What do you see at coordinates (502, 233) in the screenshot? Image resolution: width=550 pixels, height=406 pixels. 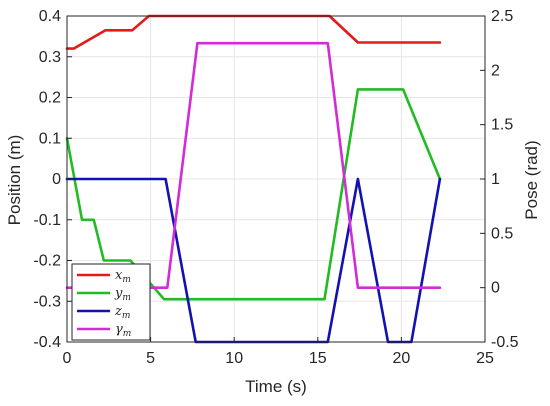 I see `y2-tick-label: 0.5` at bounding box center [502, 233].